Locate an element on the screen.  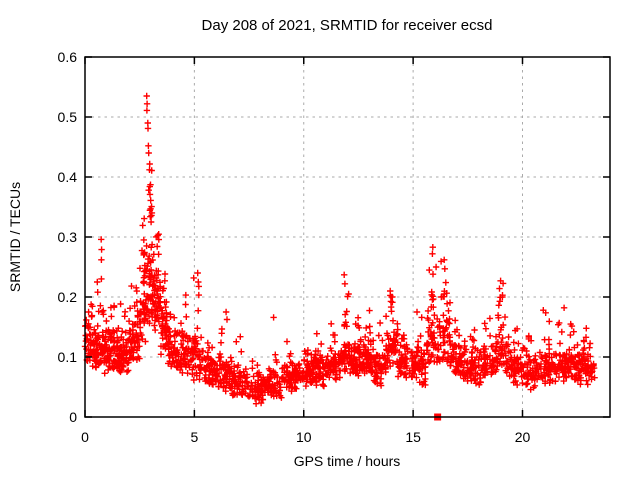
x-tick-label: 0 is located at coordinates (85, 437).